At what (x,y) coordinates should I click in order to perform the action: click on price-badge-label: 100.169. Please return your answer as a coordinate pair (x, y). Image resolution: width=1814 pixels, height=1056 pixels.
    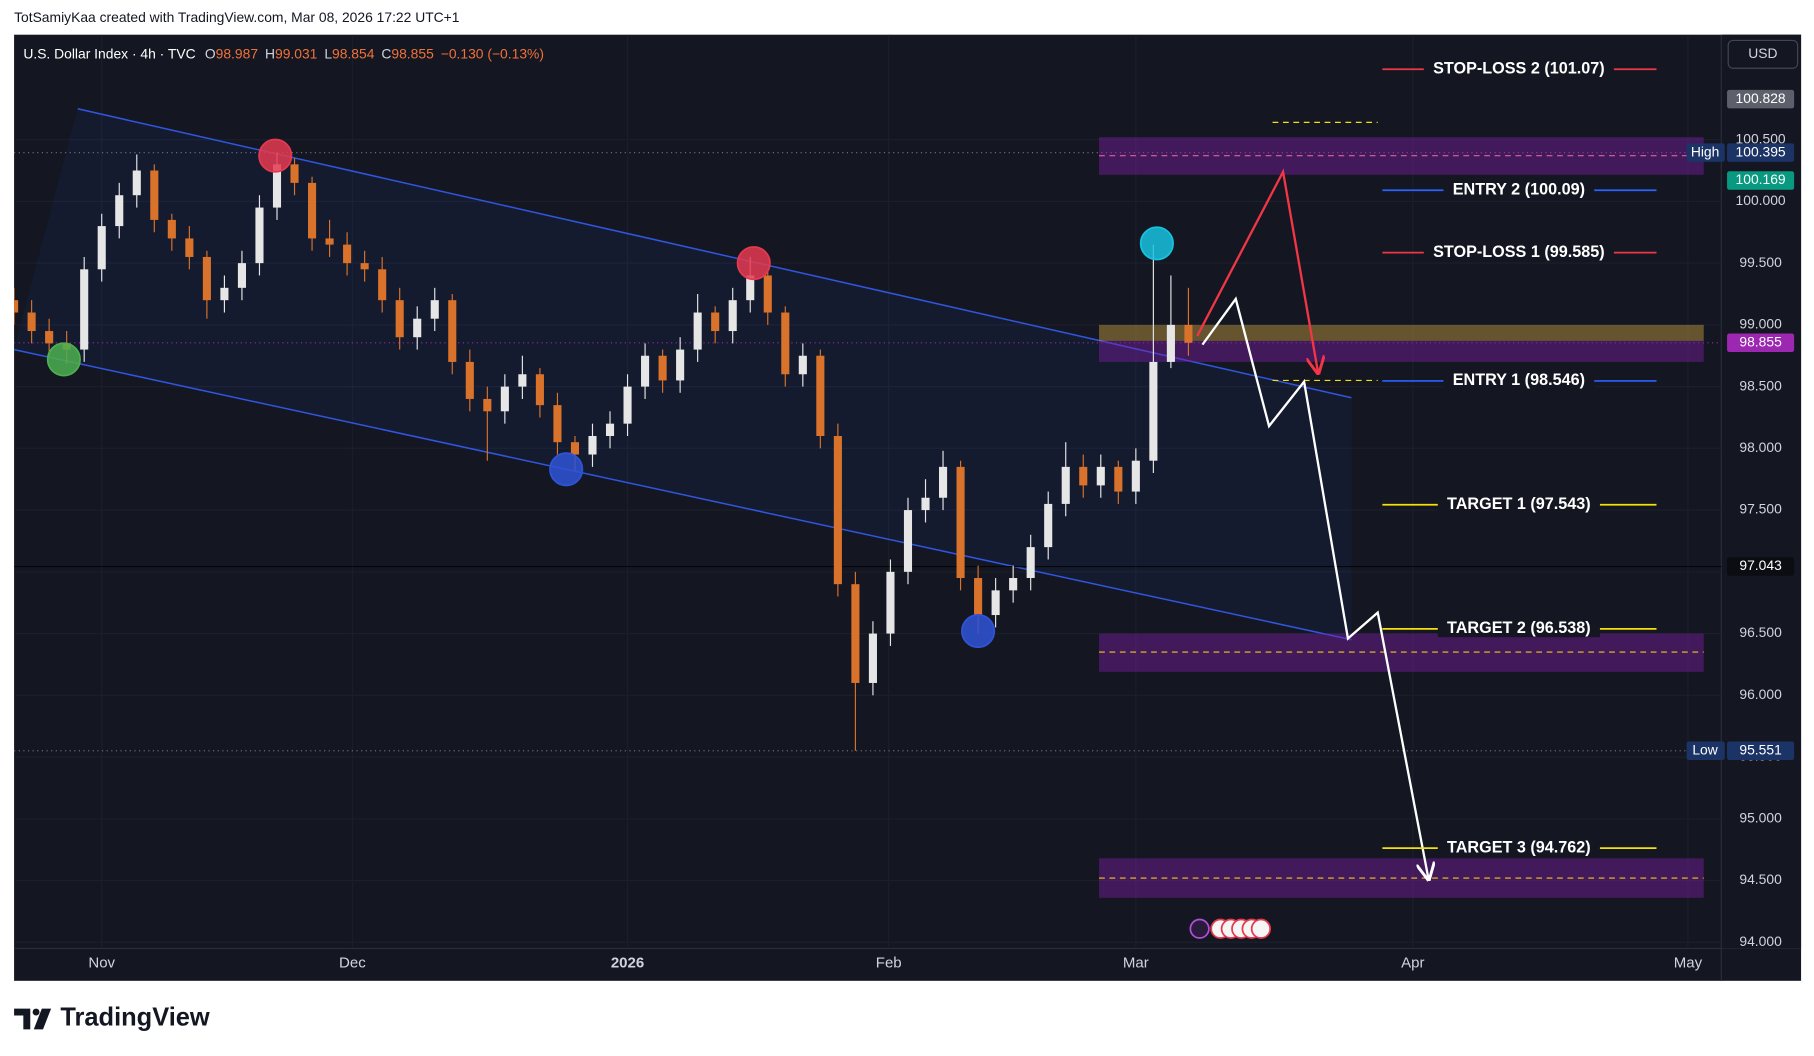
    Looking at the image, I should click on (1761, 179).